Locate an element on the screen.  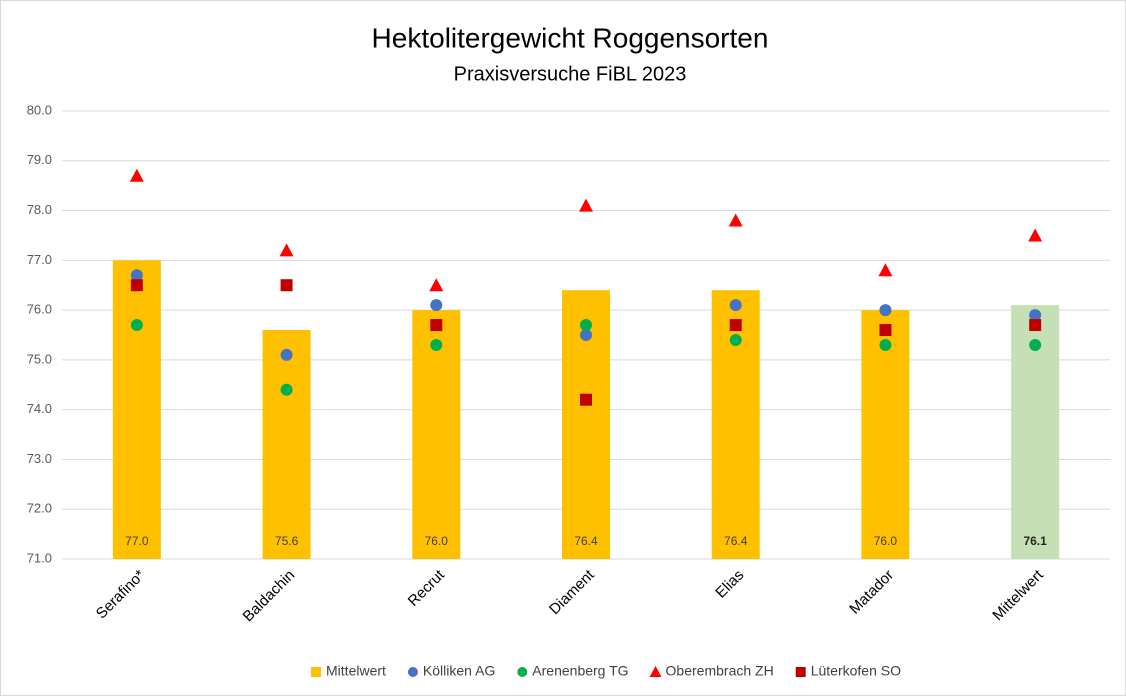
legend-label: Kölliken AG is located at coordinates (459, 671).